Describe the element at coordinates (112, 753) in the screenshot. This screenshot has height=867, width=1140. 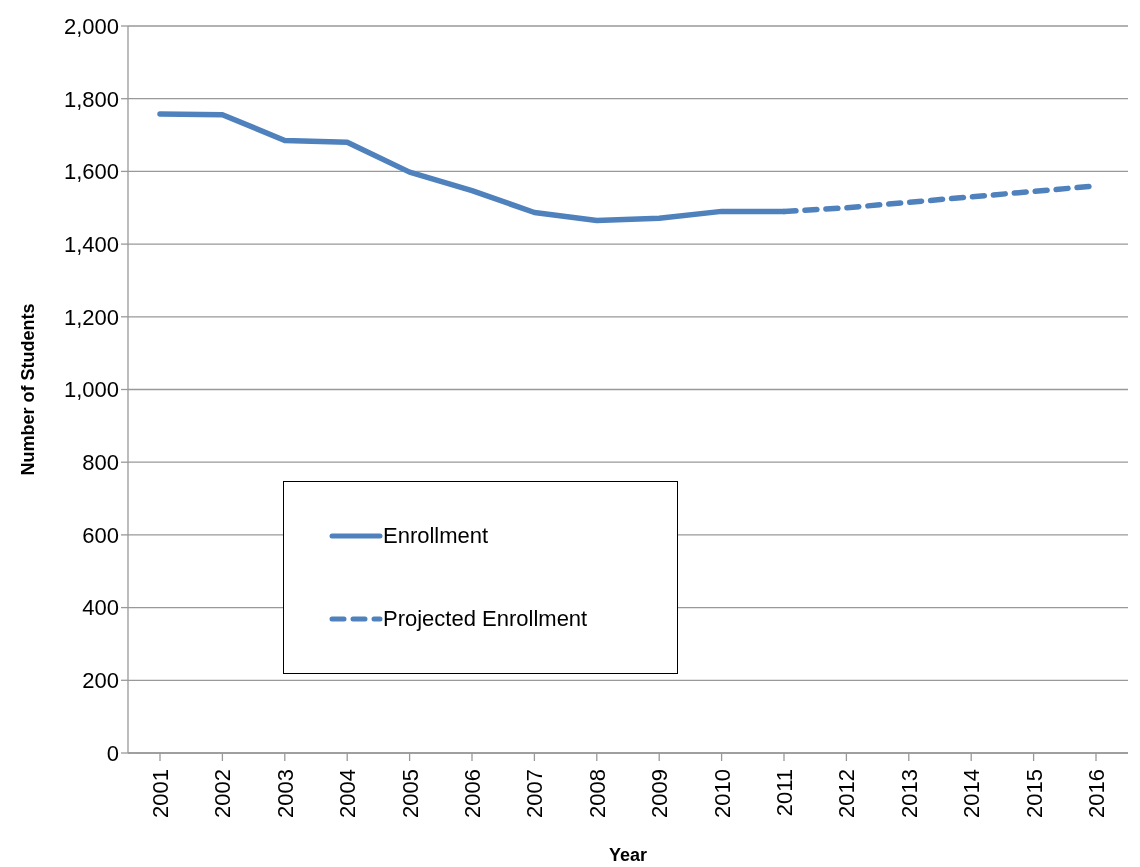
I see `y-tick-label: 0` at that location.